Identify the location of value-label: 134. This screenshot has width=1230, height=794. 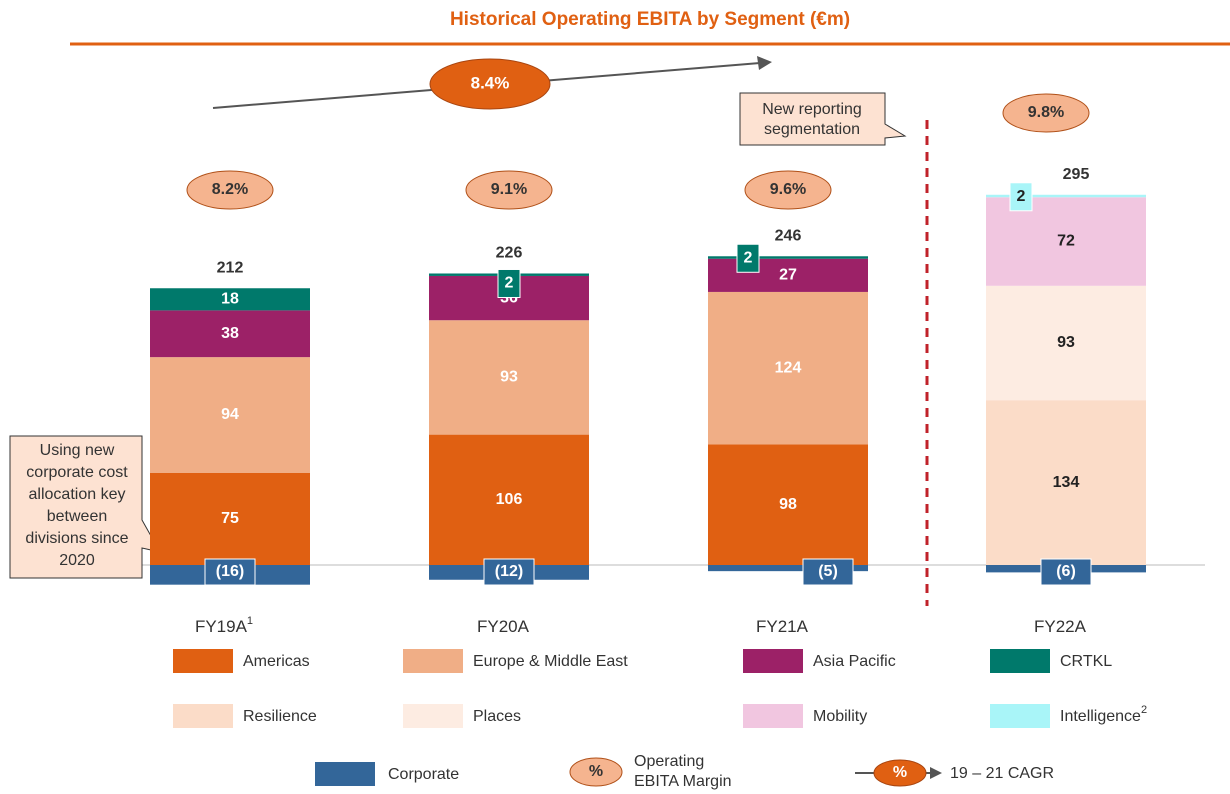
(1066, 482).